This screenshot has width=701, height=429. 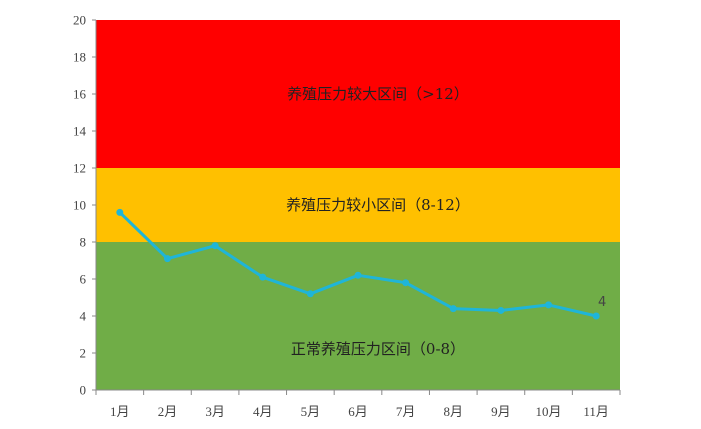 I want to click on zone-label-2: 养殖压力较大区间（>12）, so click(x=378, y=94).